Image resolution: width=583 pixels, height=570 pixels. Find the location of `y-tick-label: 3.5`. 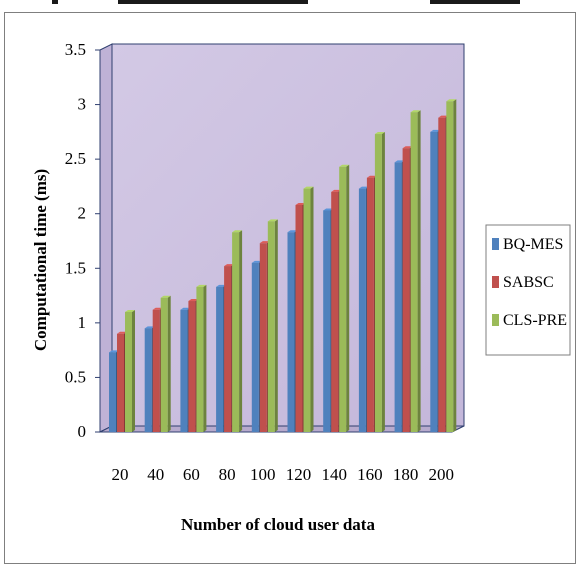

y-tick-label: 3.5 is located at coordinates (75, 49).